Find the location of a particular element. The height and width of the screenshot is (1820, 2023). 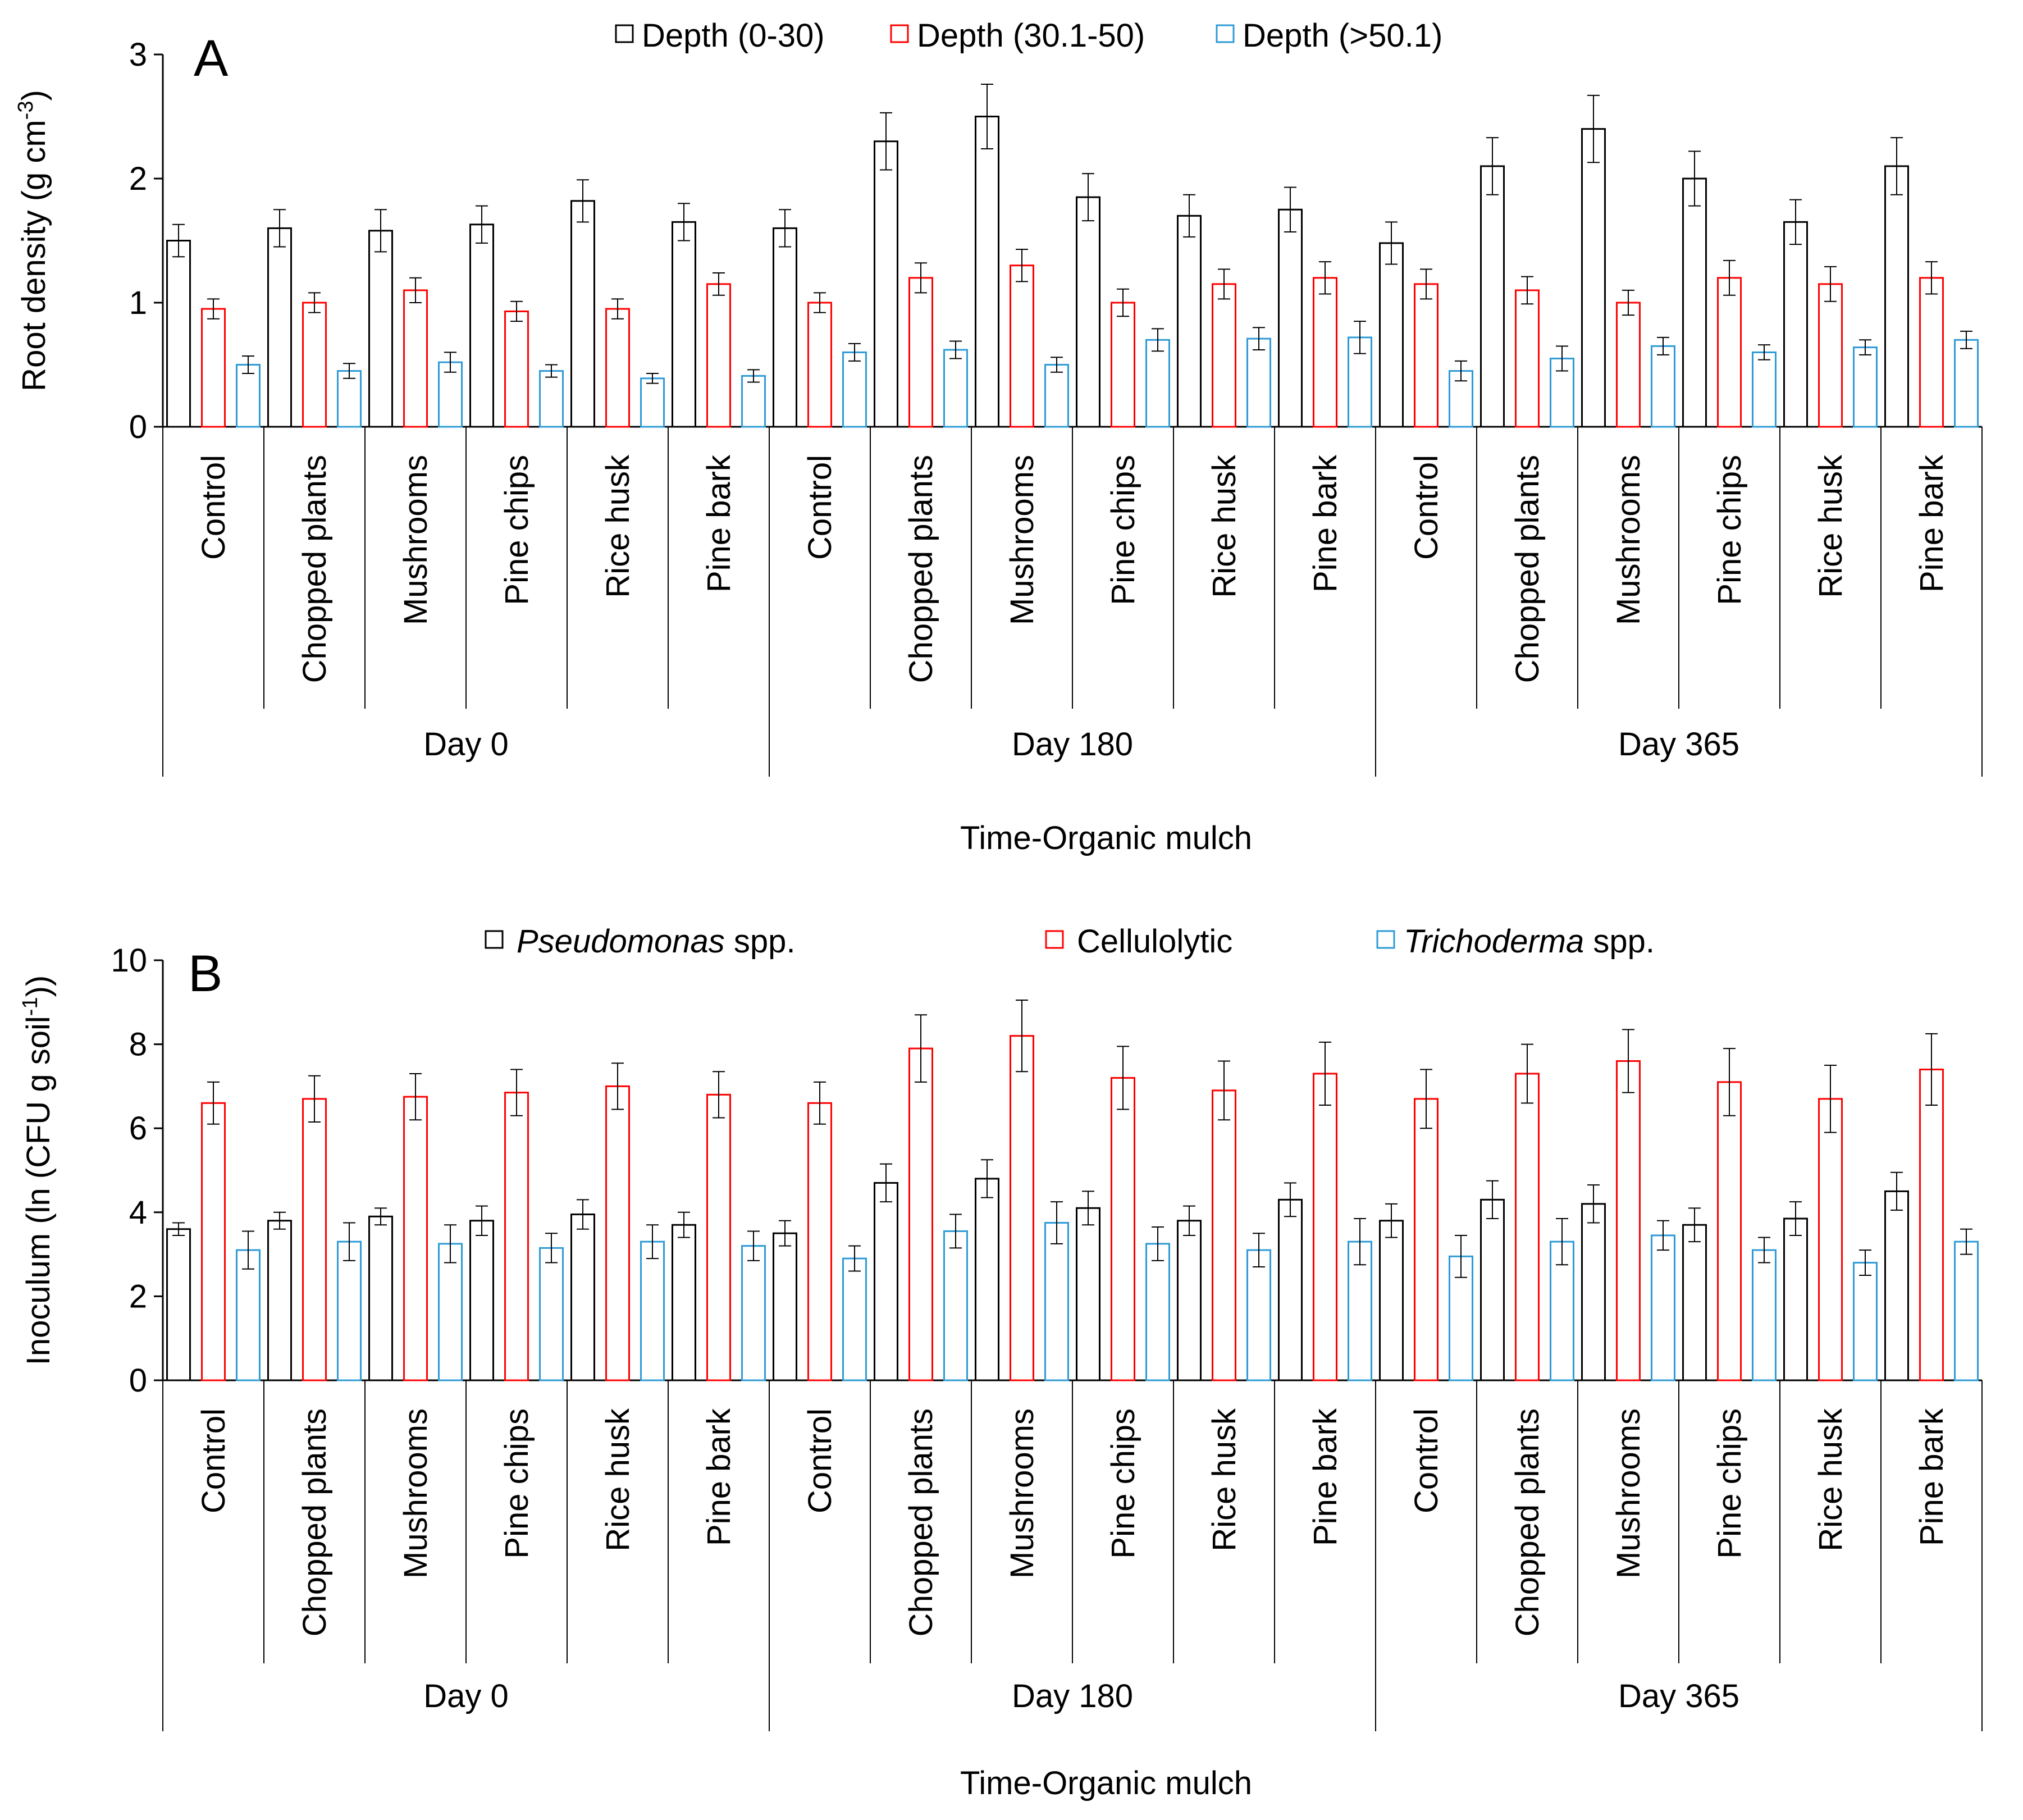

y-tick-label: 4 is located at coordinates (138, 1212).